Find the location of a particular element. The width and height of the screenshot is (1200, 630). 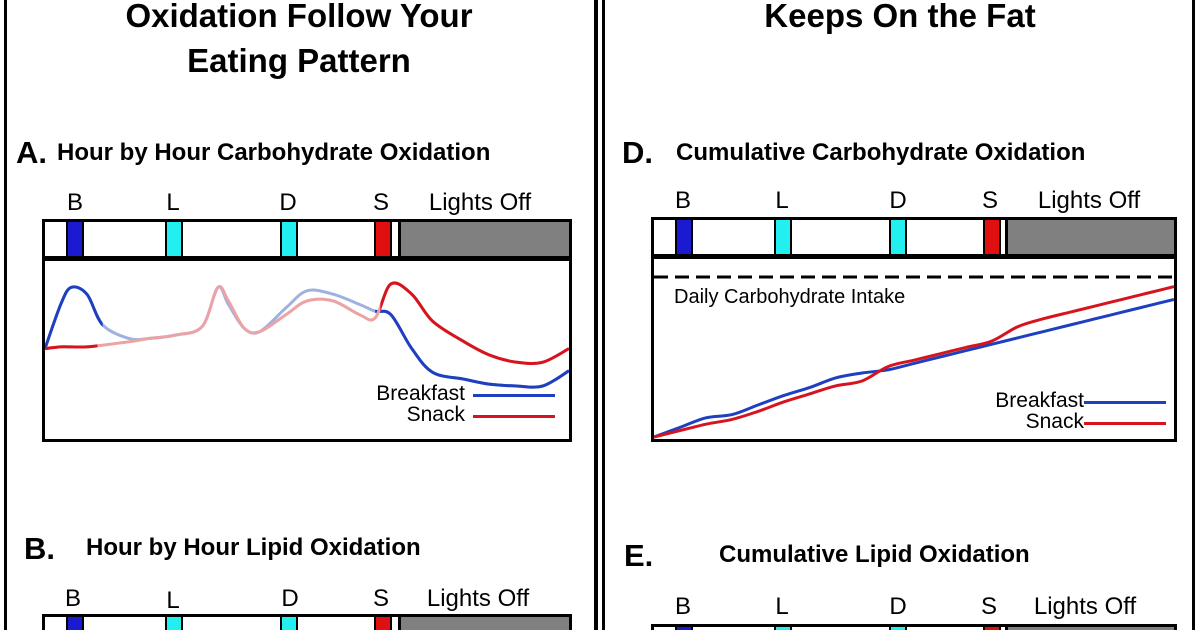

panel-e-title: Cumulative Lipid Oxidation is located at coordinates (874, 554).